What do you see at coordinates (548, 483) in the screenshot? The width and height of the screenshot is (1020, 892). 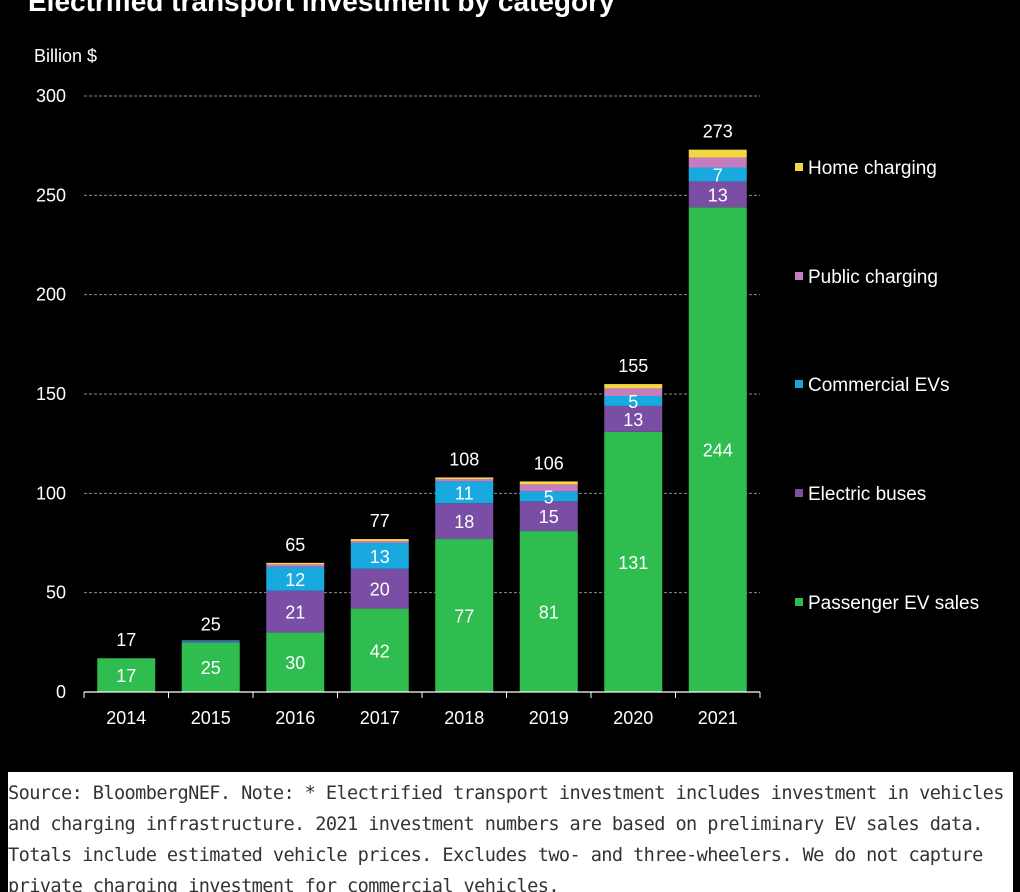 I see `bar-2019-home-charging` at bounding box center [548, 483].